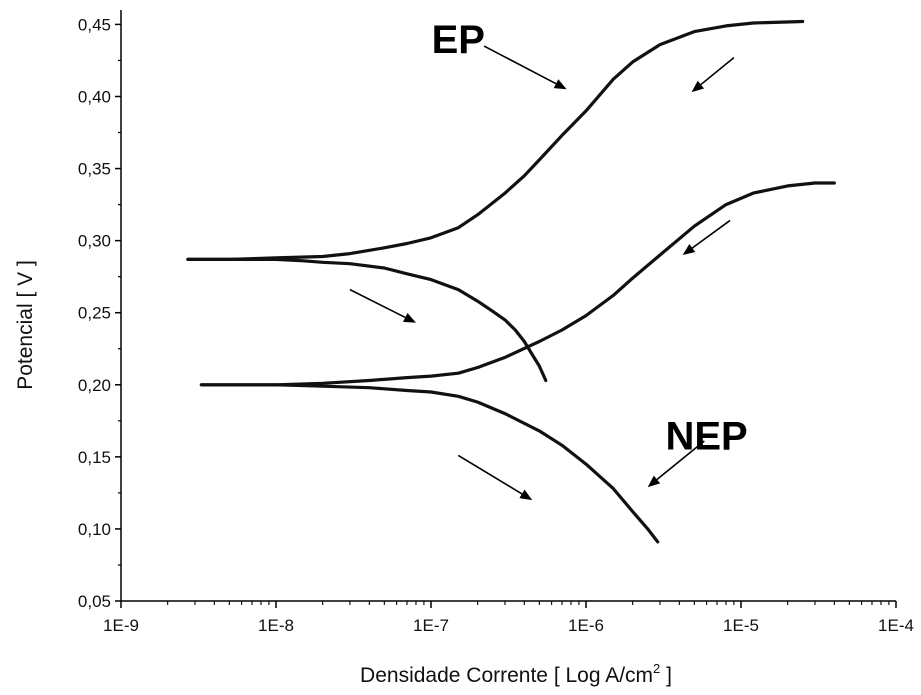 Image resolution: width=921 pixels, height=695 pixels. I want to click on curve-label-ep: EP, so click(458, 40).